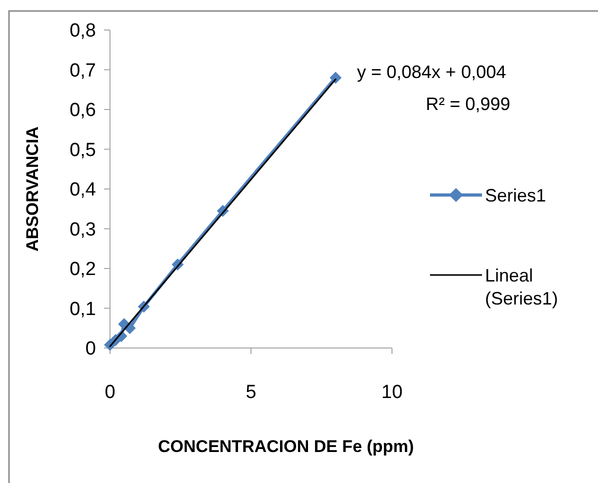  What do you see at coordinates (392, 392) in the screenshot?
I see `x-tick-label: 10` at bounding box center [392, 392].